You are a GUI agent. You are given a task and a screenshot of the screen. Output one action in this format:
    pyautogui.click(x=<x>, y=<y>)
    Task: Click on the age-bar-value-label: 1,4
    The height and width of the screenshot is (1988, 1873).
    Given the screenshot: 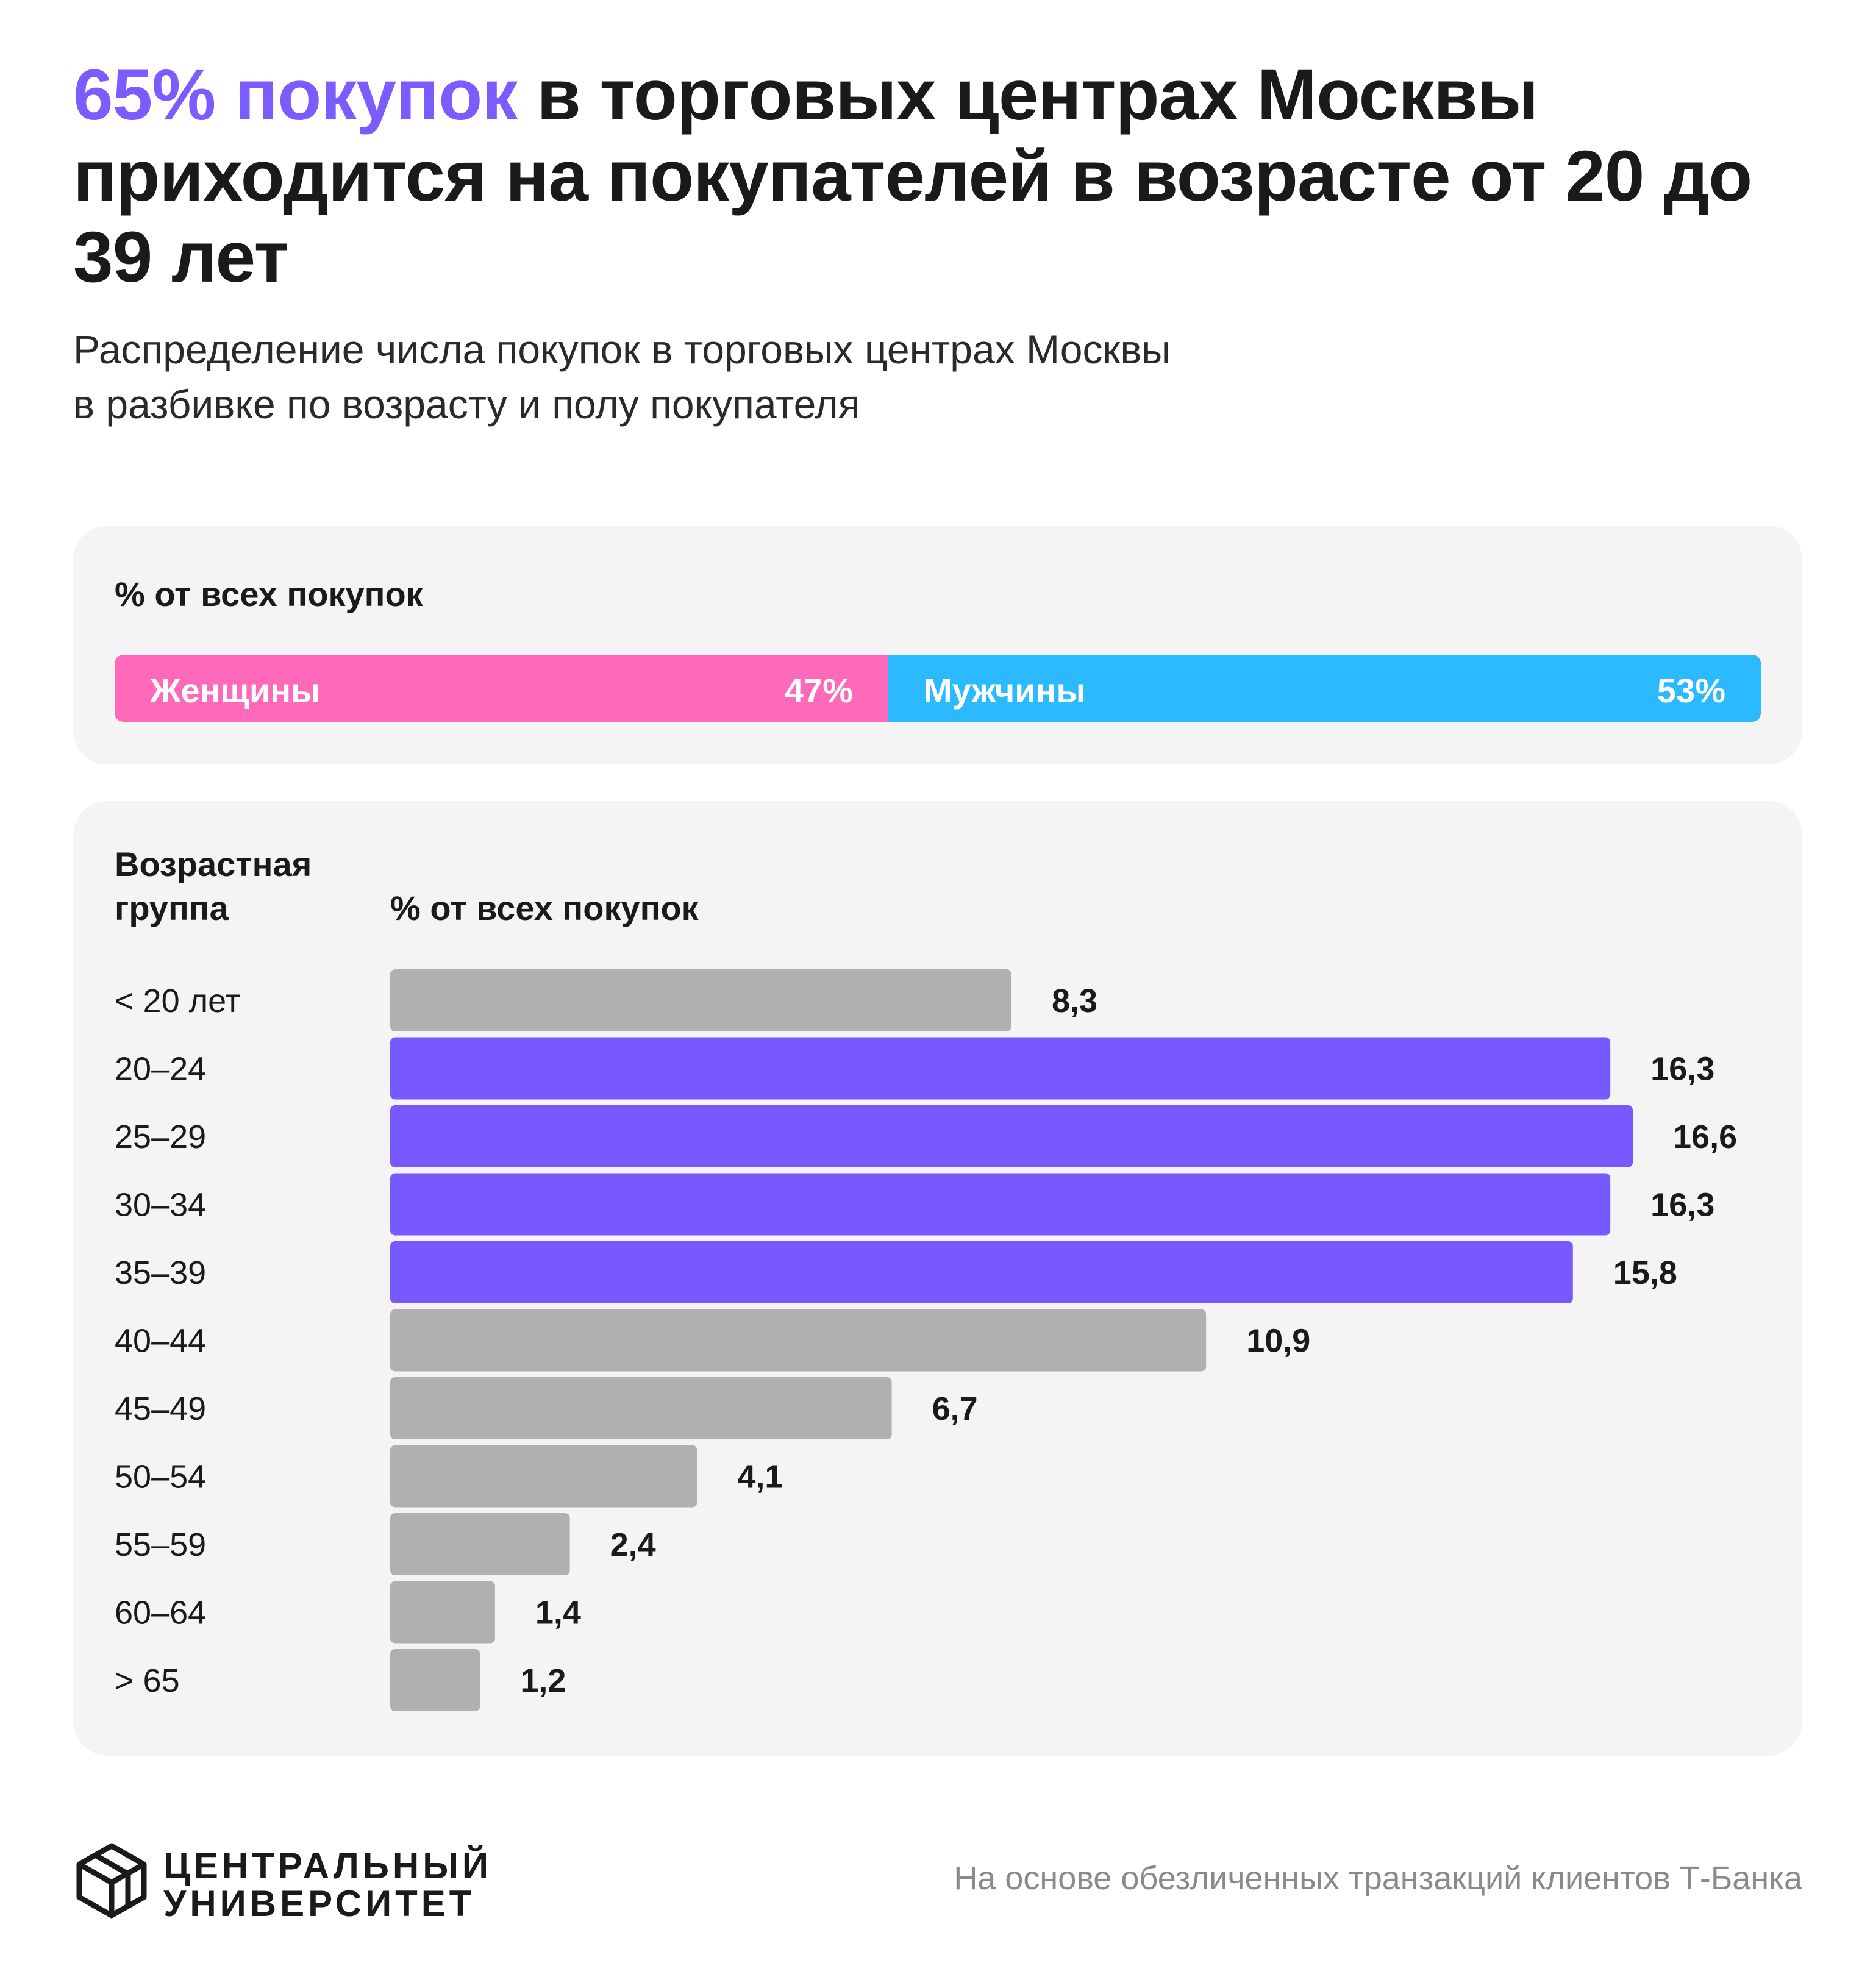 What is the action you would take?
    pyautogui.click(x=558, y=1613)
    